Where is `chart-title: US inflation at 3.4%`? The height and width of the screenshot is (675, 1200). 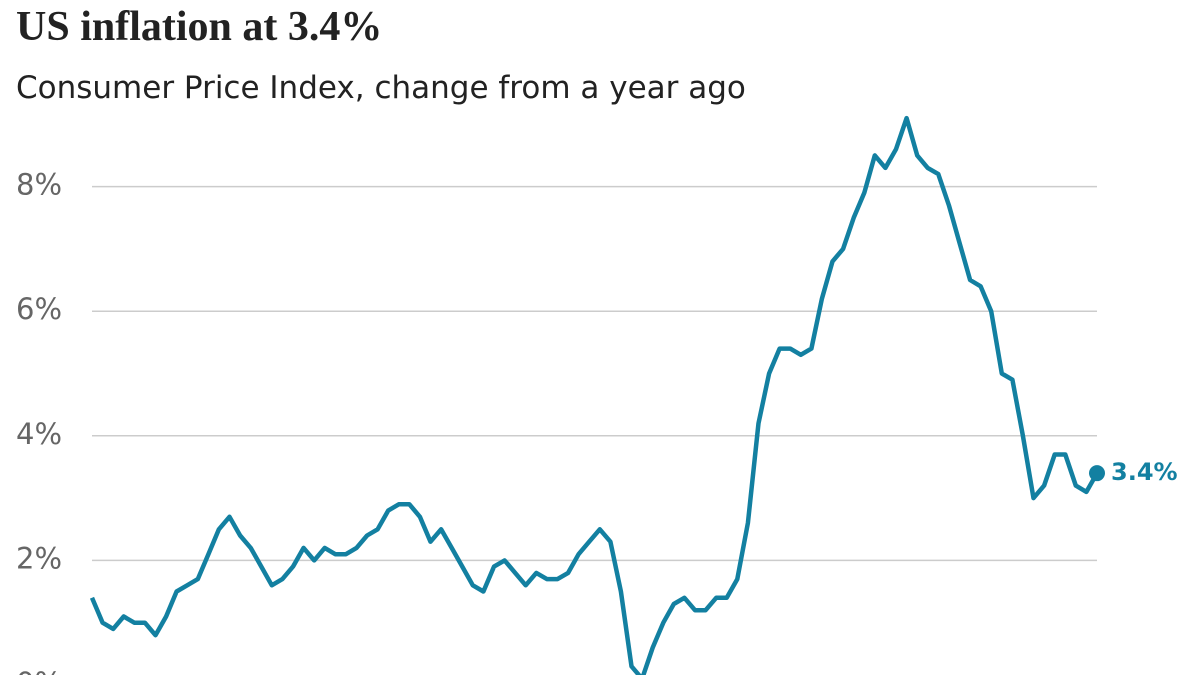 chart-title: US inflation at 3.4% is located at coordinates (199, 27).